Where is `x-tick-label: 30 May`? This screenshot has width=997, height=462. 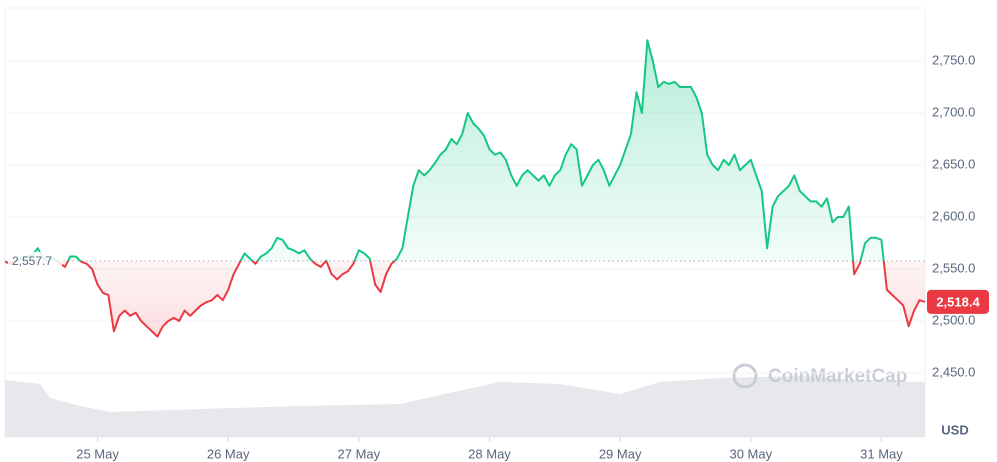
x-tick-label: 30 May is located at coordinates (750, 453).